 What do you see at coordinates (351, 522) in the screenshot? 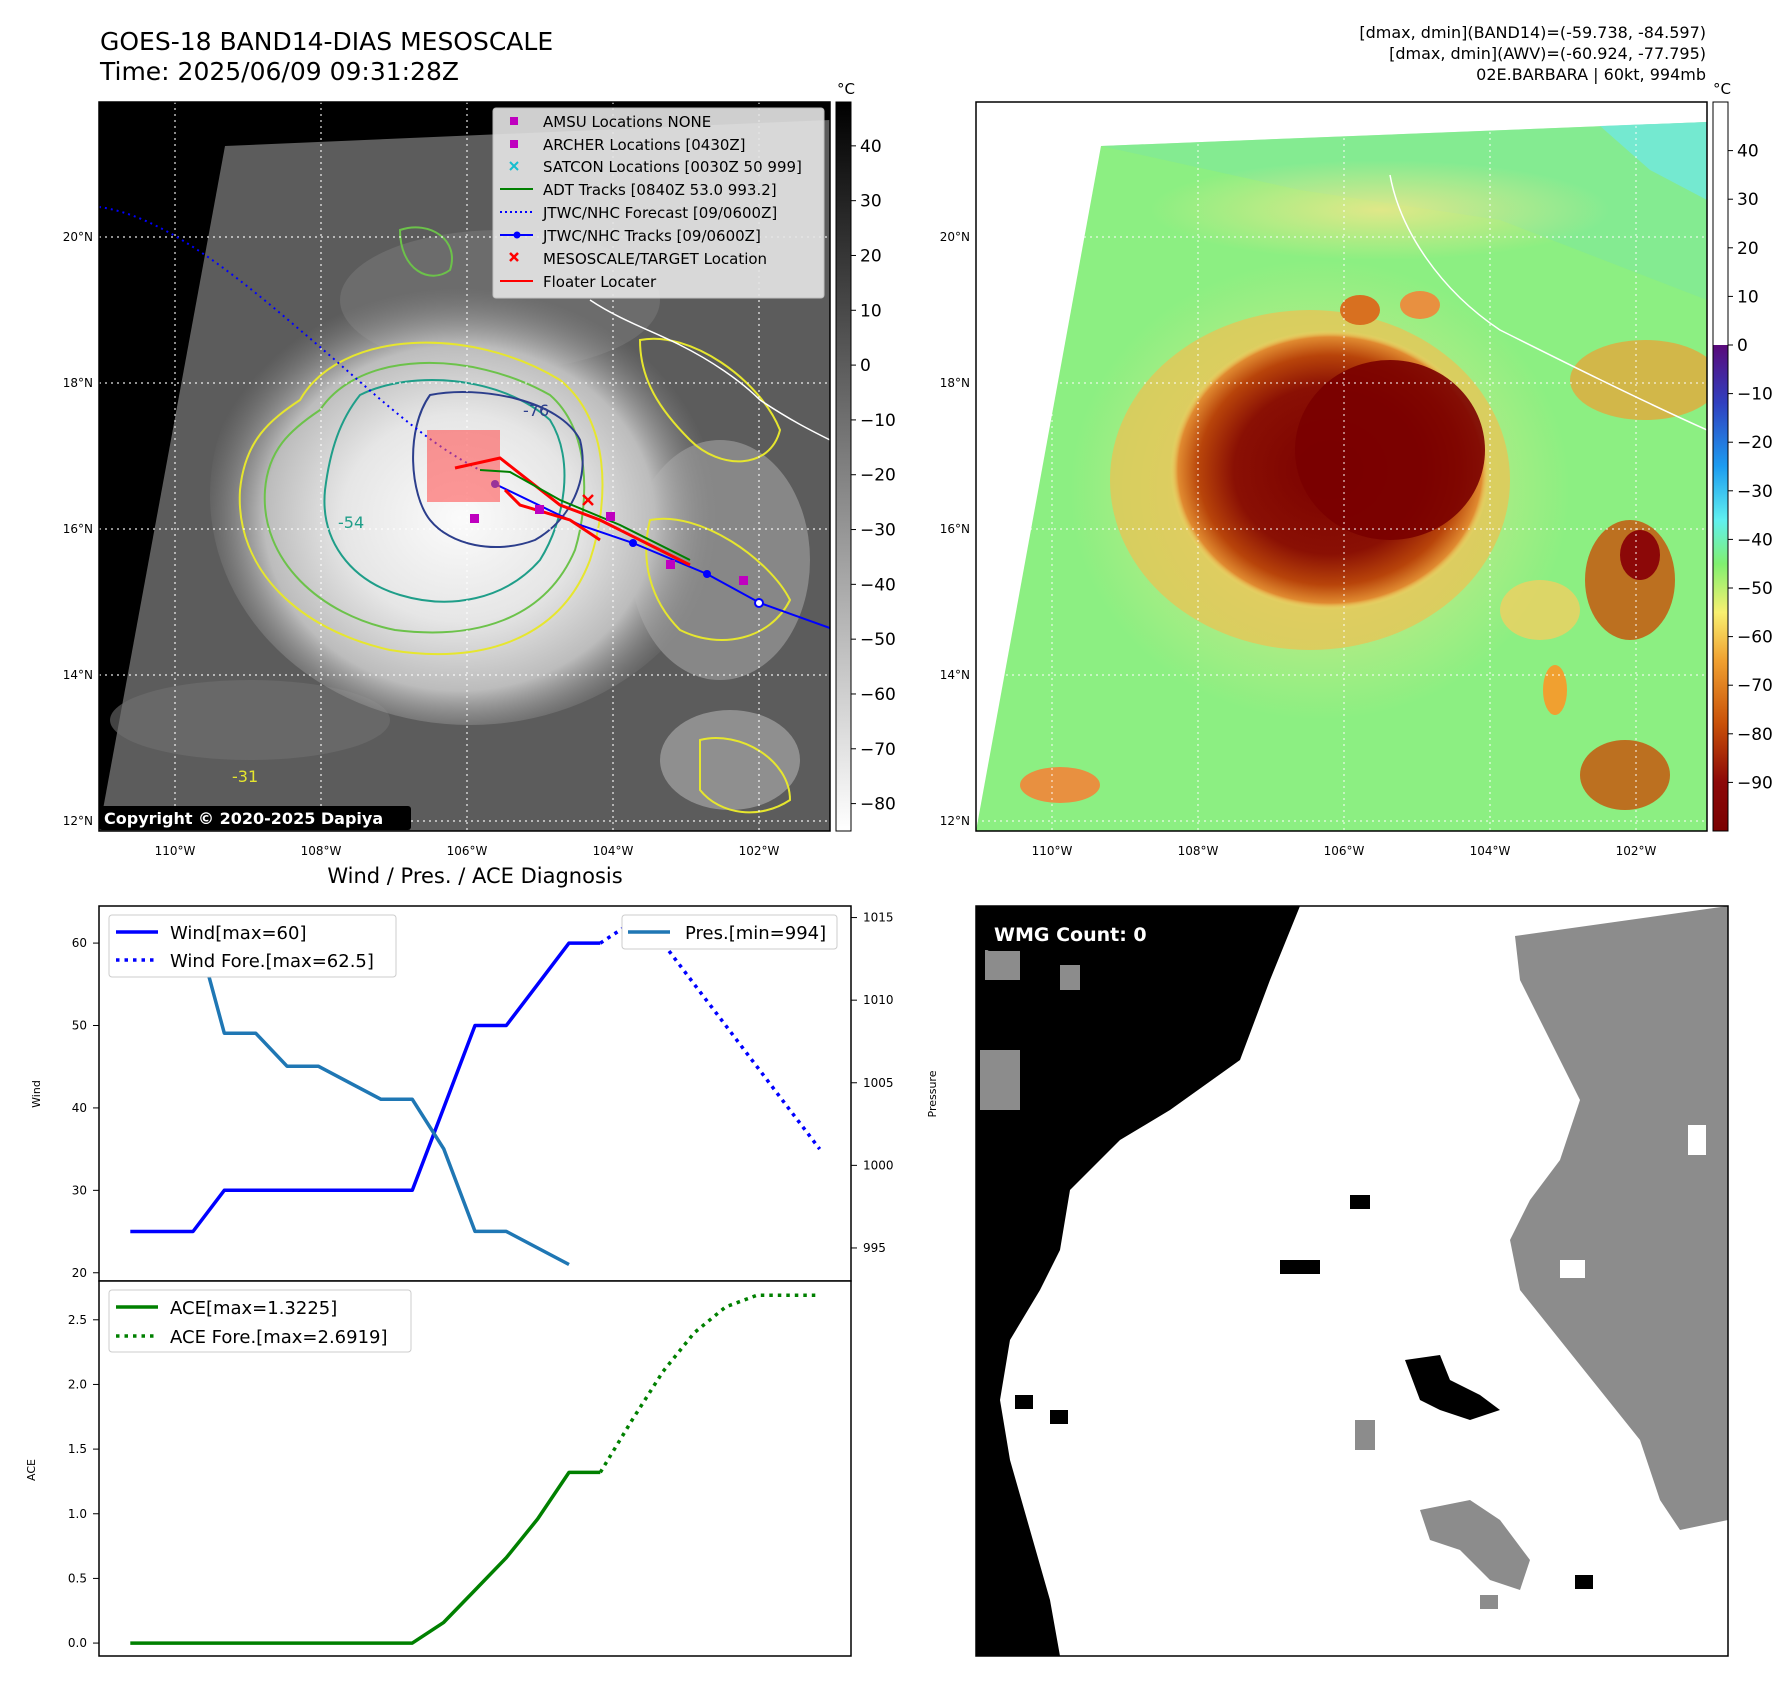
I see `contour-label-54: -54` at bounding box center [351, 522].